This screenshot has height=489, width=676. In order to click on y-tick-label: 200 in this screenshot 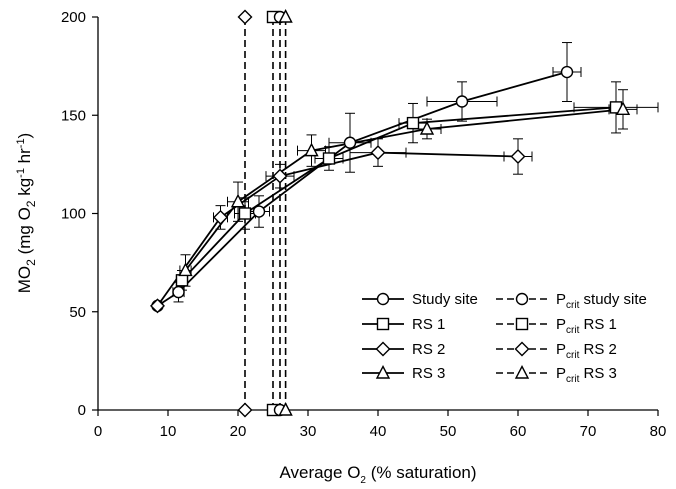, I will do `click(73, 17)`.